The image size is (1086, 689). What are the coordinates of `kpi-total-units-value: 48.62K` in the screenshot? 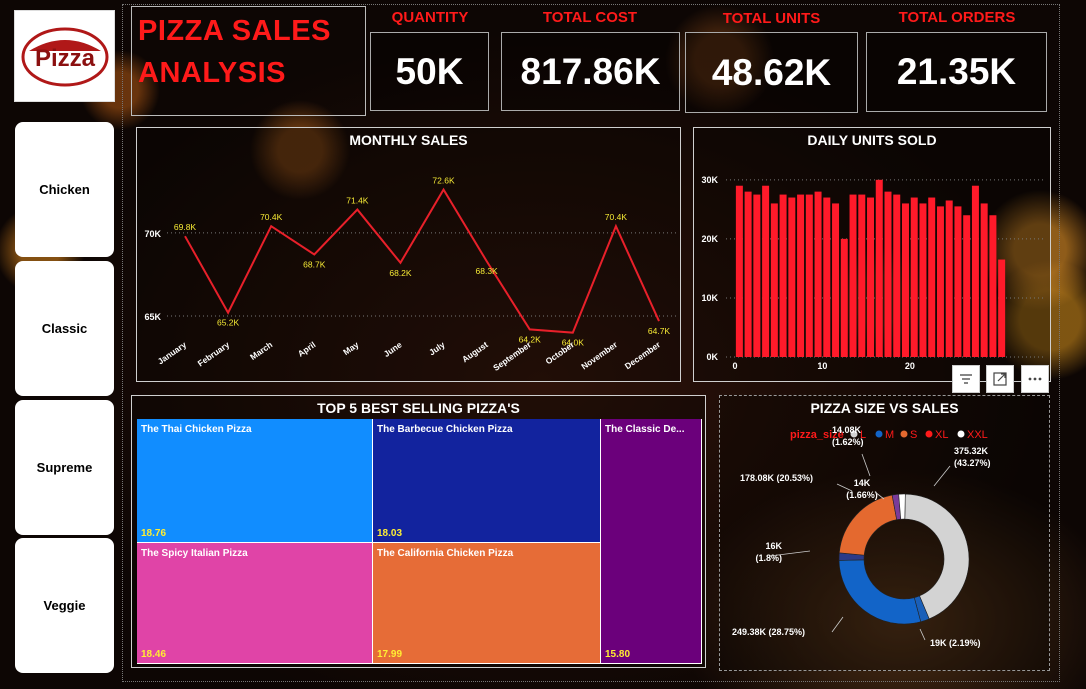 It's located at (771, 72).